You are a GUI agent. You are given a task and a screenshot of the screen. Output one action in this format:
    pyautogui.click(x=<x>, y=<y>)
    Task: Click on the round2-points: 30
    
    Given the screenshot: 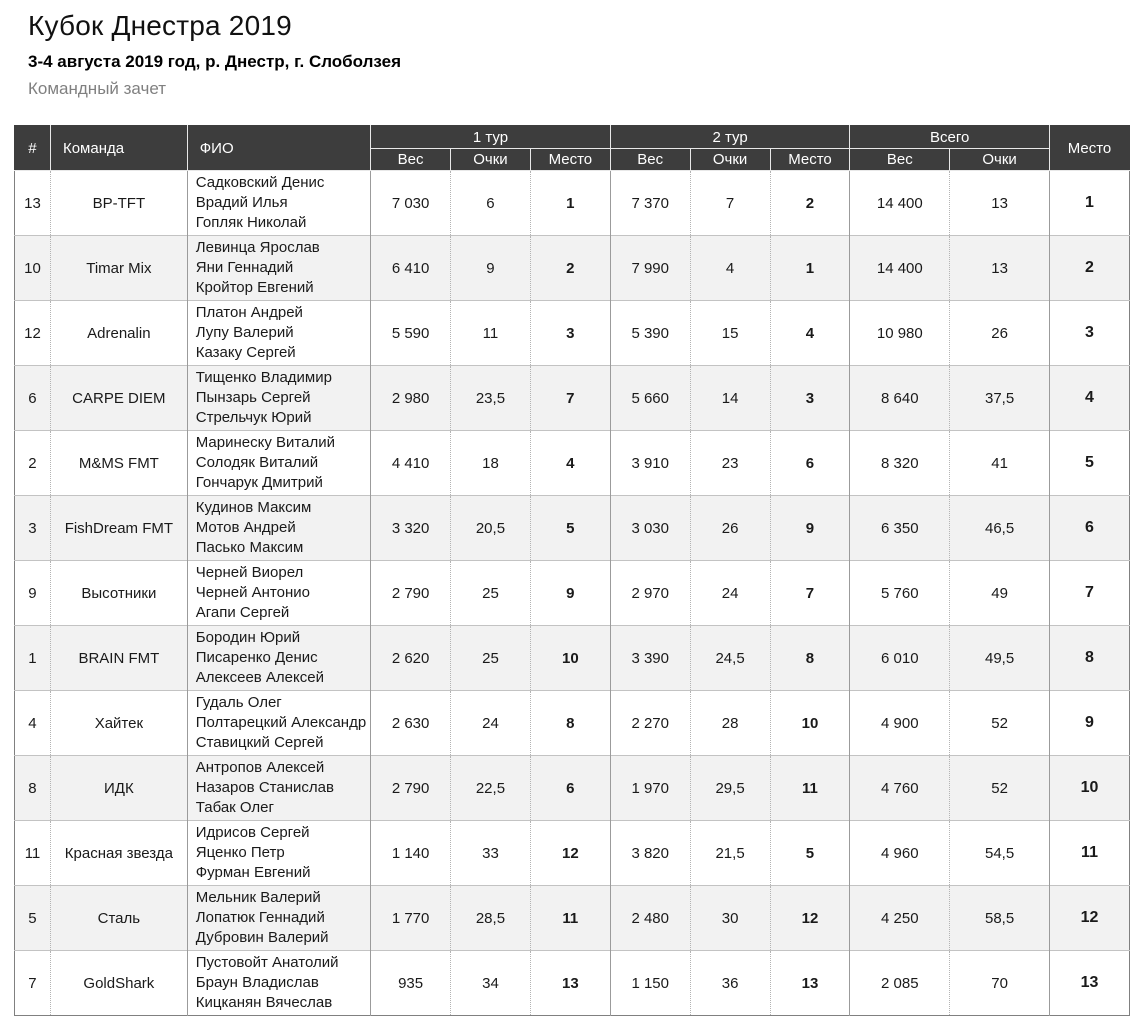 What is the action you would take?
    pyautogui.click(x=730, y=918)
    